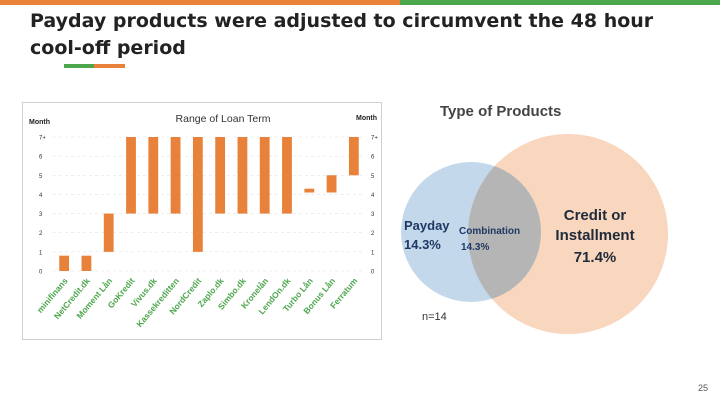  What do you see at coordinates (366, 118) in the screenshot?
I see `y-axis-label-right: Month` at bounding box center [366, 118].